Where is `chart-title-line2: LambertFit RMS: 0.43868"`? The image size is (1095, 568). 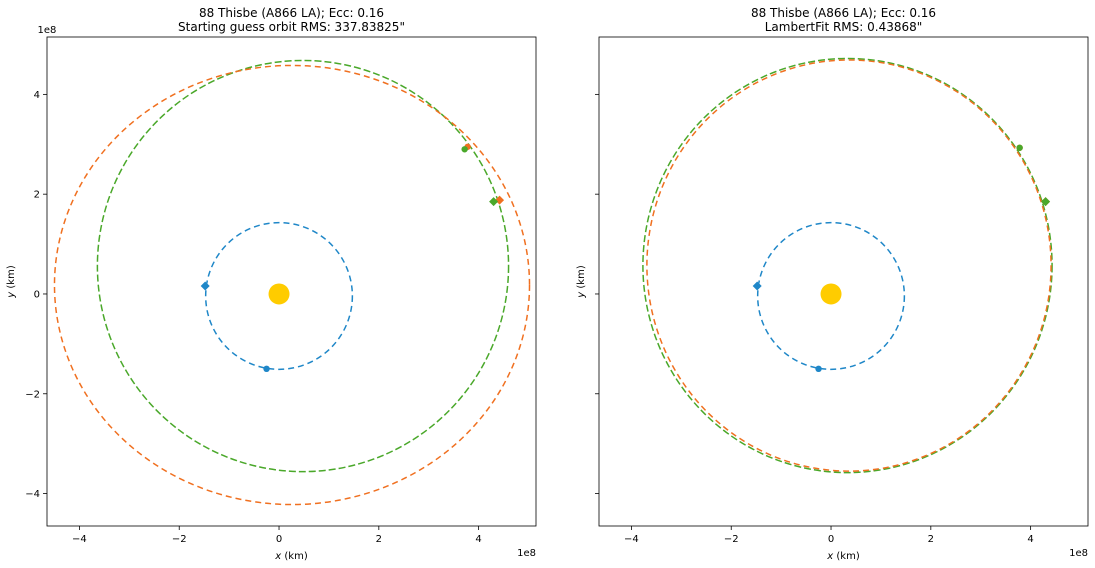 chart-title-line2: LambertFit RMS: 0.43868" is located at coordinates (844, 27).